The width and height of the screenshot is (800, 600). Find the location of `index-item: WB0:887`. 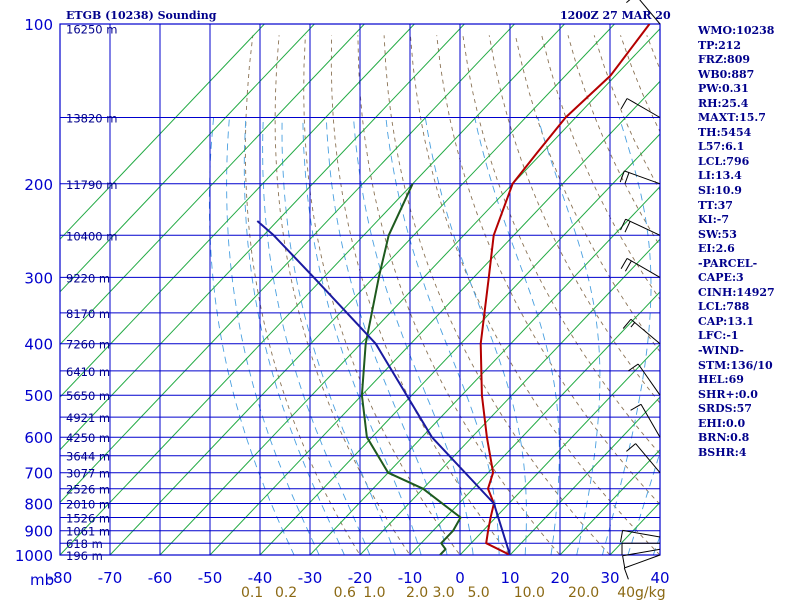

index-item: WB0:887 is located at coordinates (726, 74).